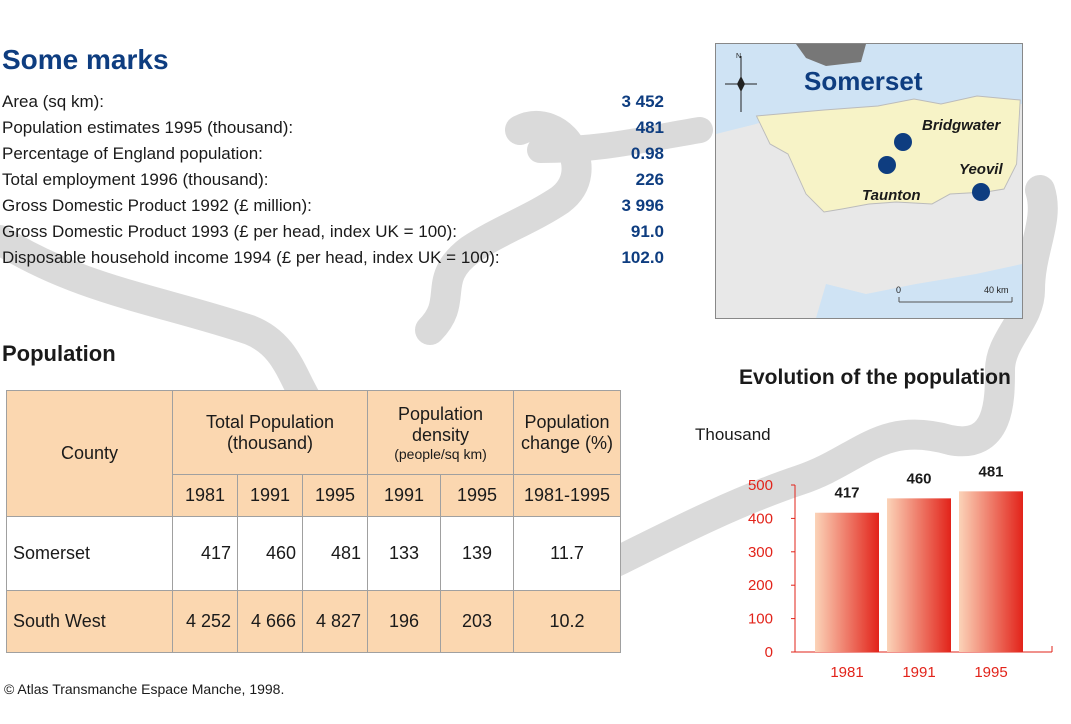 This screenshot has width=1071, height=724. I want to click on x-tick-label: 1995, so click(990, 672).